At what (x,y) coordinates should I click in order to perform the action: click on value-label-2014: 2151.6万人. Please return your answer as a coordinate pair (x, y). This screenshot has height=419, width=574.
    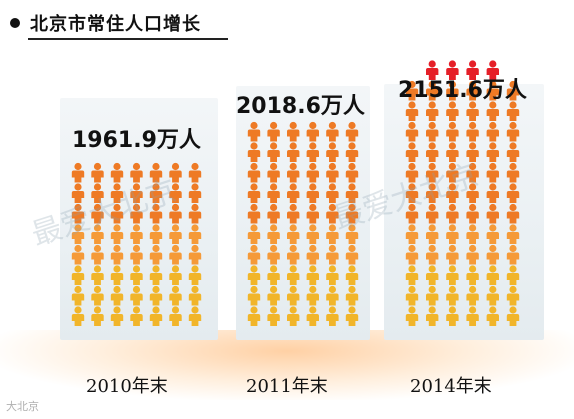
    Looking at the image, I should click on (462, 90).